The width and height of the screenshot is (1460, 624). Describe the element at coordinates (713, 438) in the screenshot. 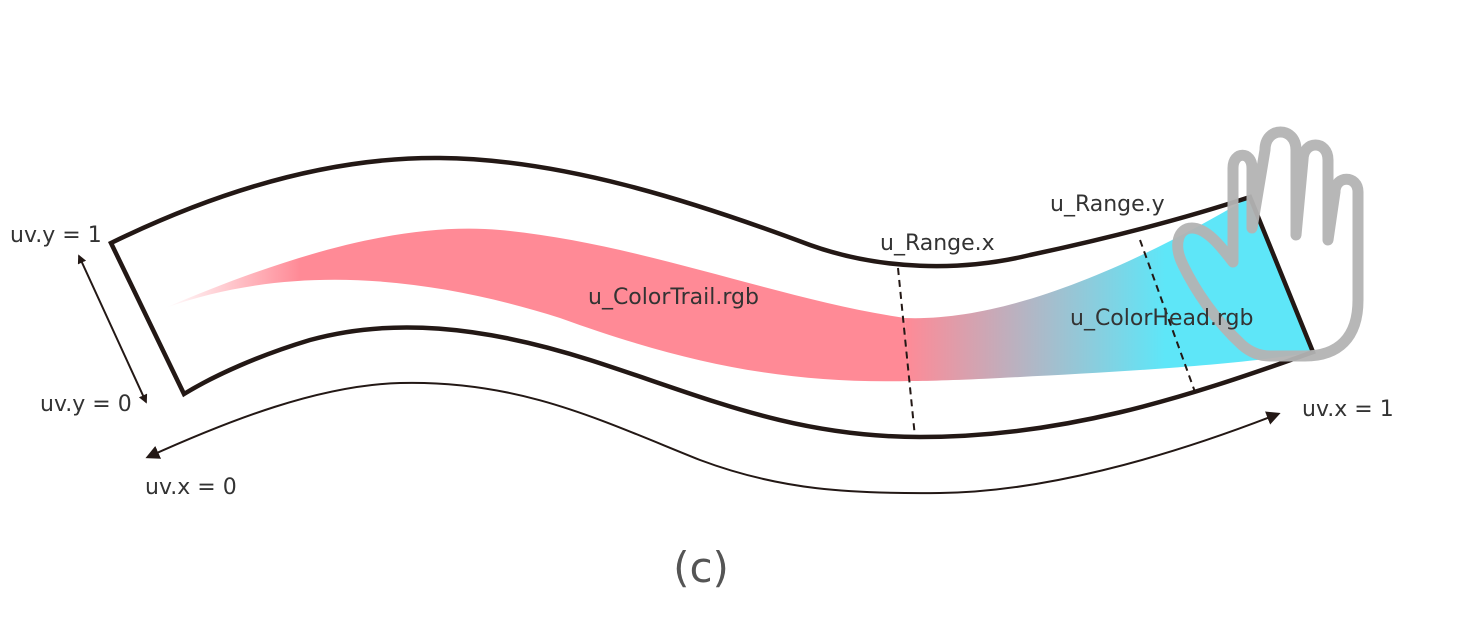

I see `uv-x-arrow` at that location.